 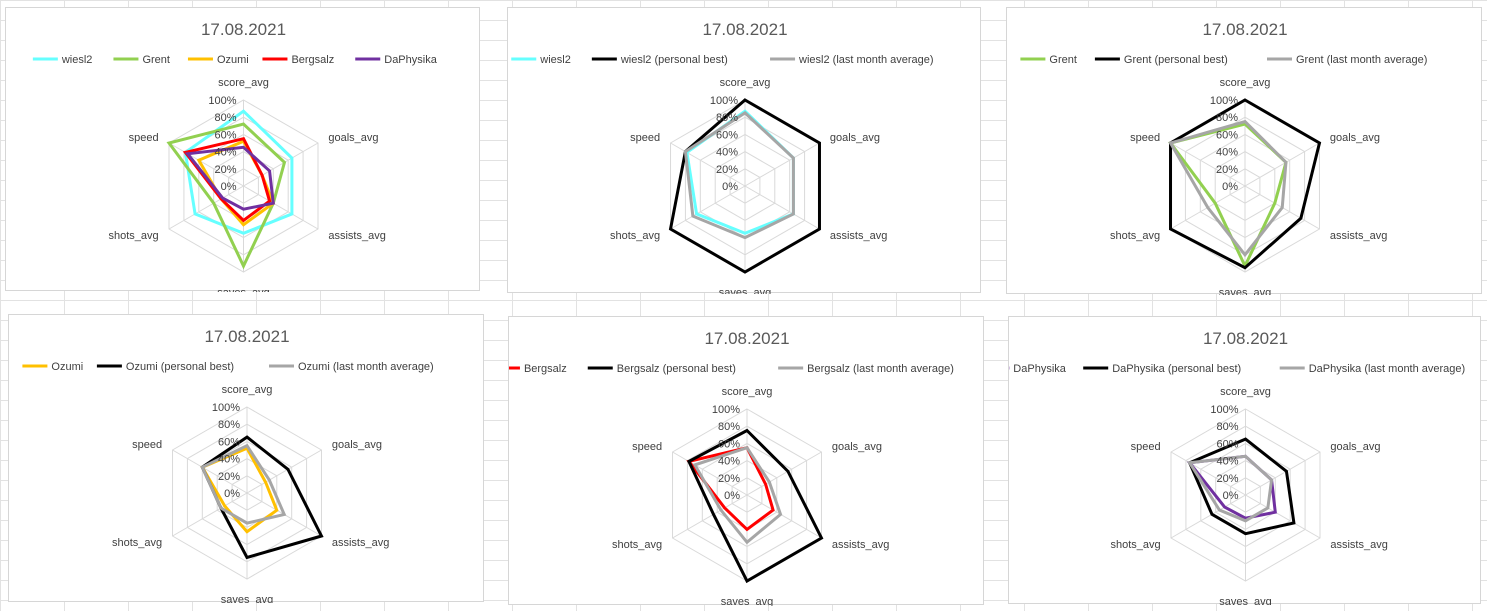 What do you see at coordinates (676, 369) in the screenshot?
I see `legend-label: Bergsalz (personal best)` at bounding box center [676, 369].